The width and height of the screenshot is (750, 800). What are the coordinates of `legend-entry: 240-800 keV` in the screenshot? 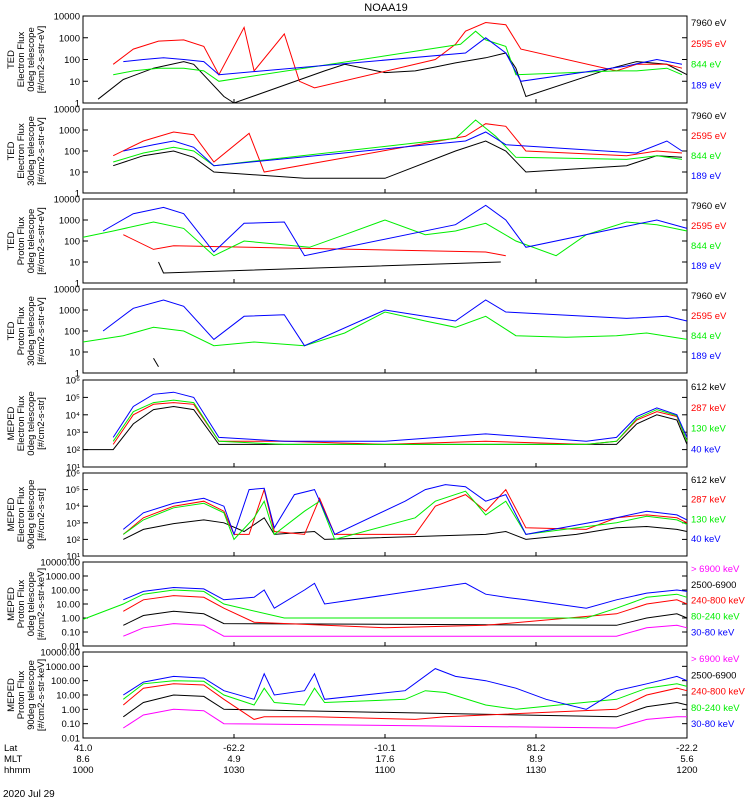 It's located at (718, 601).